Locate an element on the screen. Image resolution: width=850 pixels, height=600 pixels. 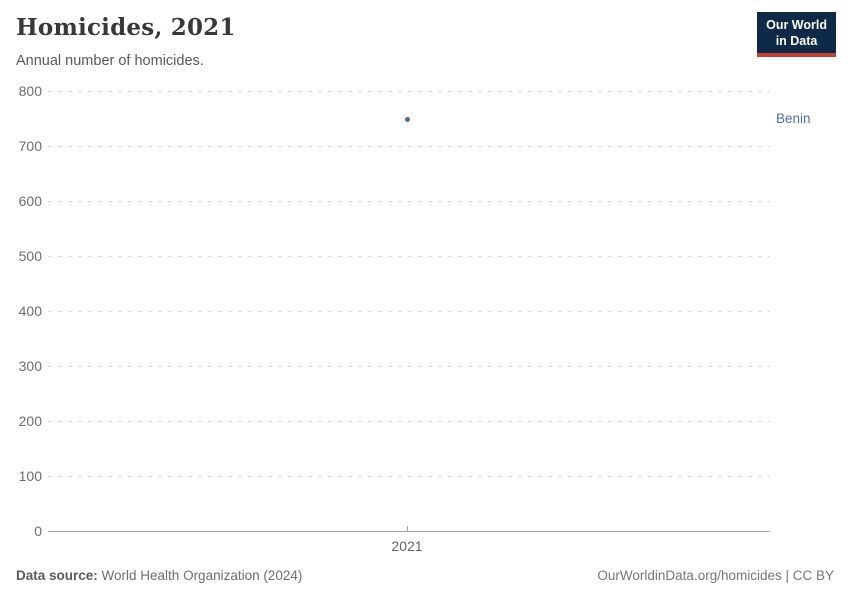
entity-label-benin: Benin is located at coordinates (793, 119).